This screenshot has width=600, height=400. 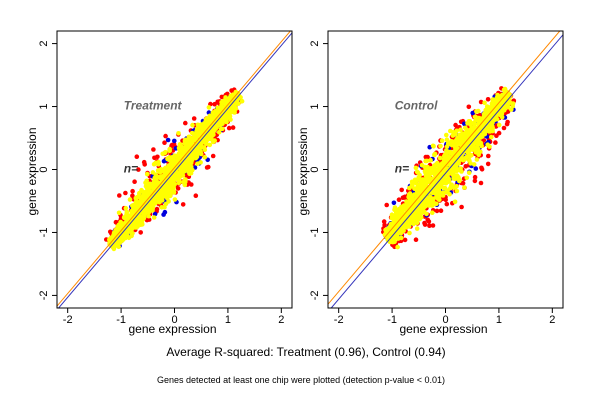 I want to click on panel-title: Control, so click(x=416, y=106).